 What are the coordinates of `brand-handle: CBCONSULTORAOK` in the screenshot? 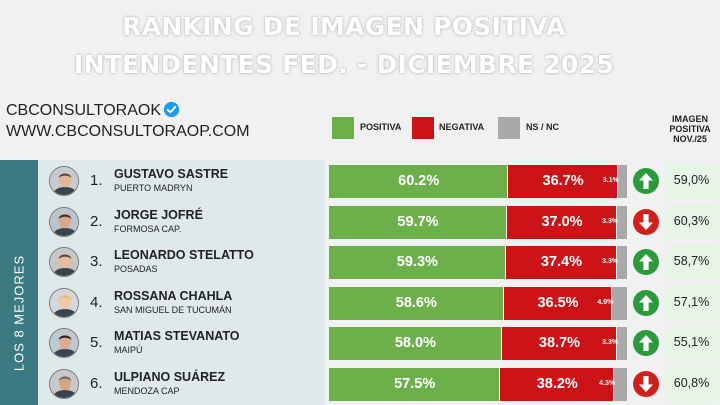 It's located at (93, 110).